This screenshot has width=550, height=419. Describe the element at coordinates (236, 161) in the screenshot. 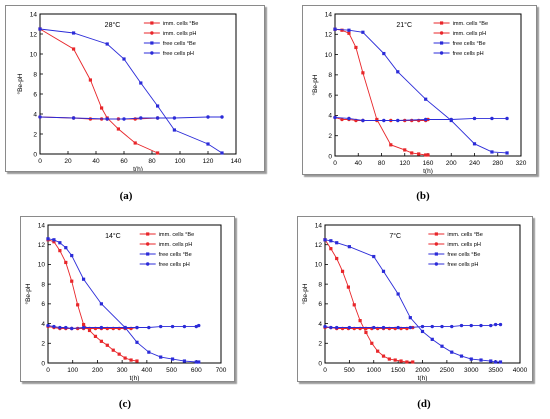

I see `x-tick-label: 140` at that location.